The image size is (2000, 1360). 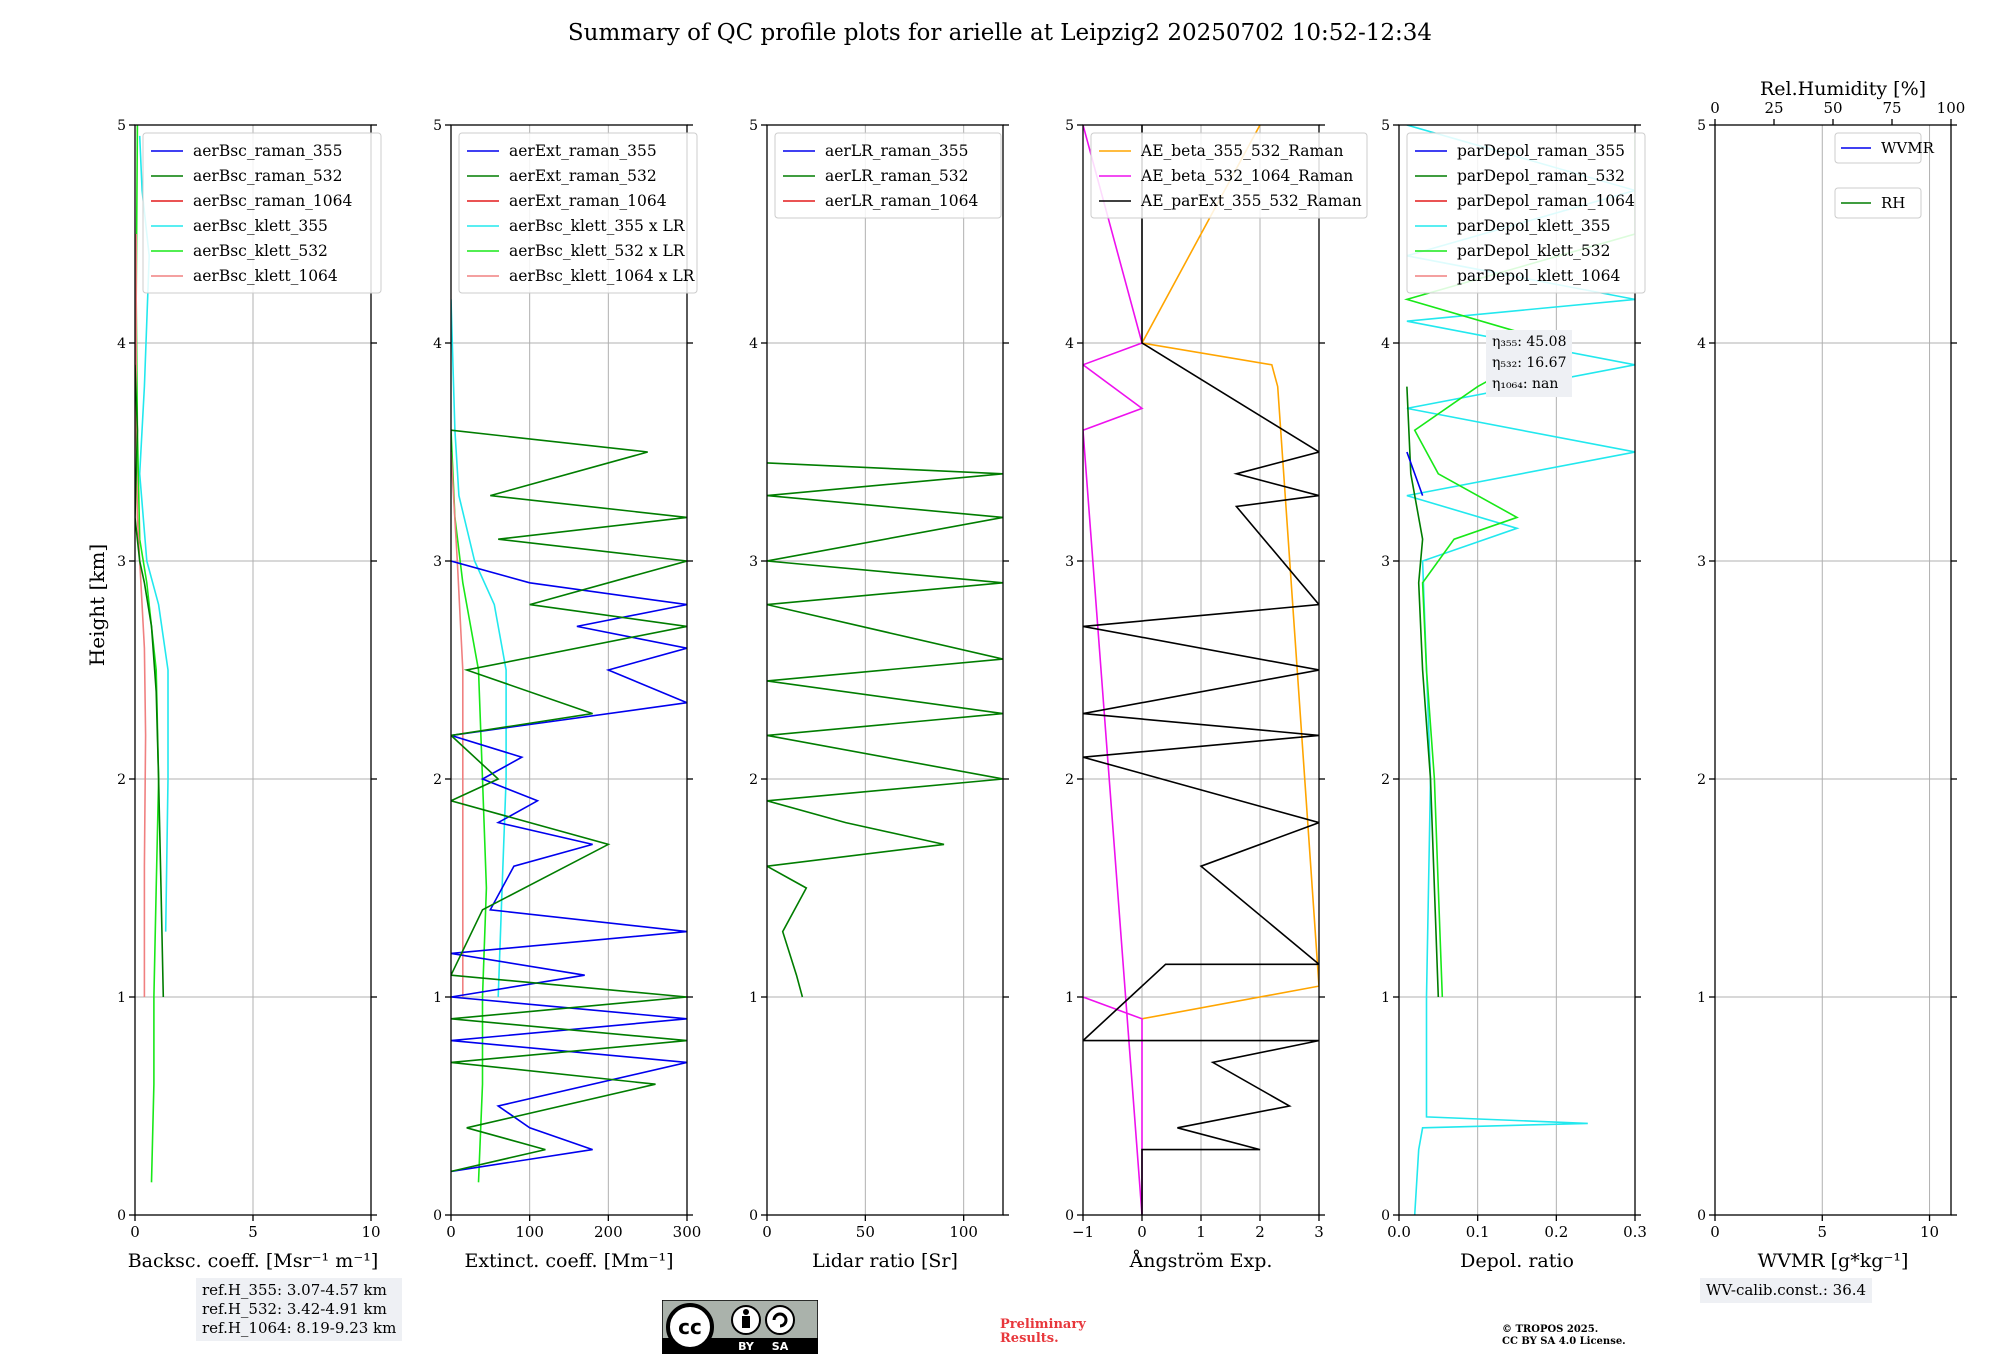 What do you see at coordinates (1556, 1232) in the screenshot?
I see `x-tick-label: 0.2` at bounding box center [1556, 1232].